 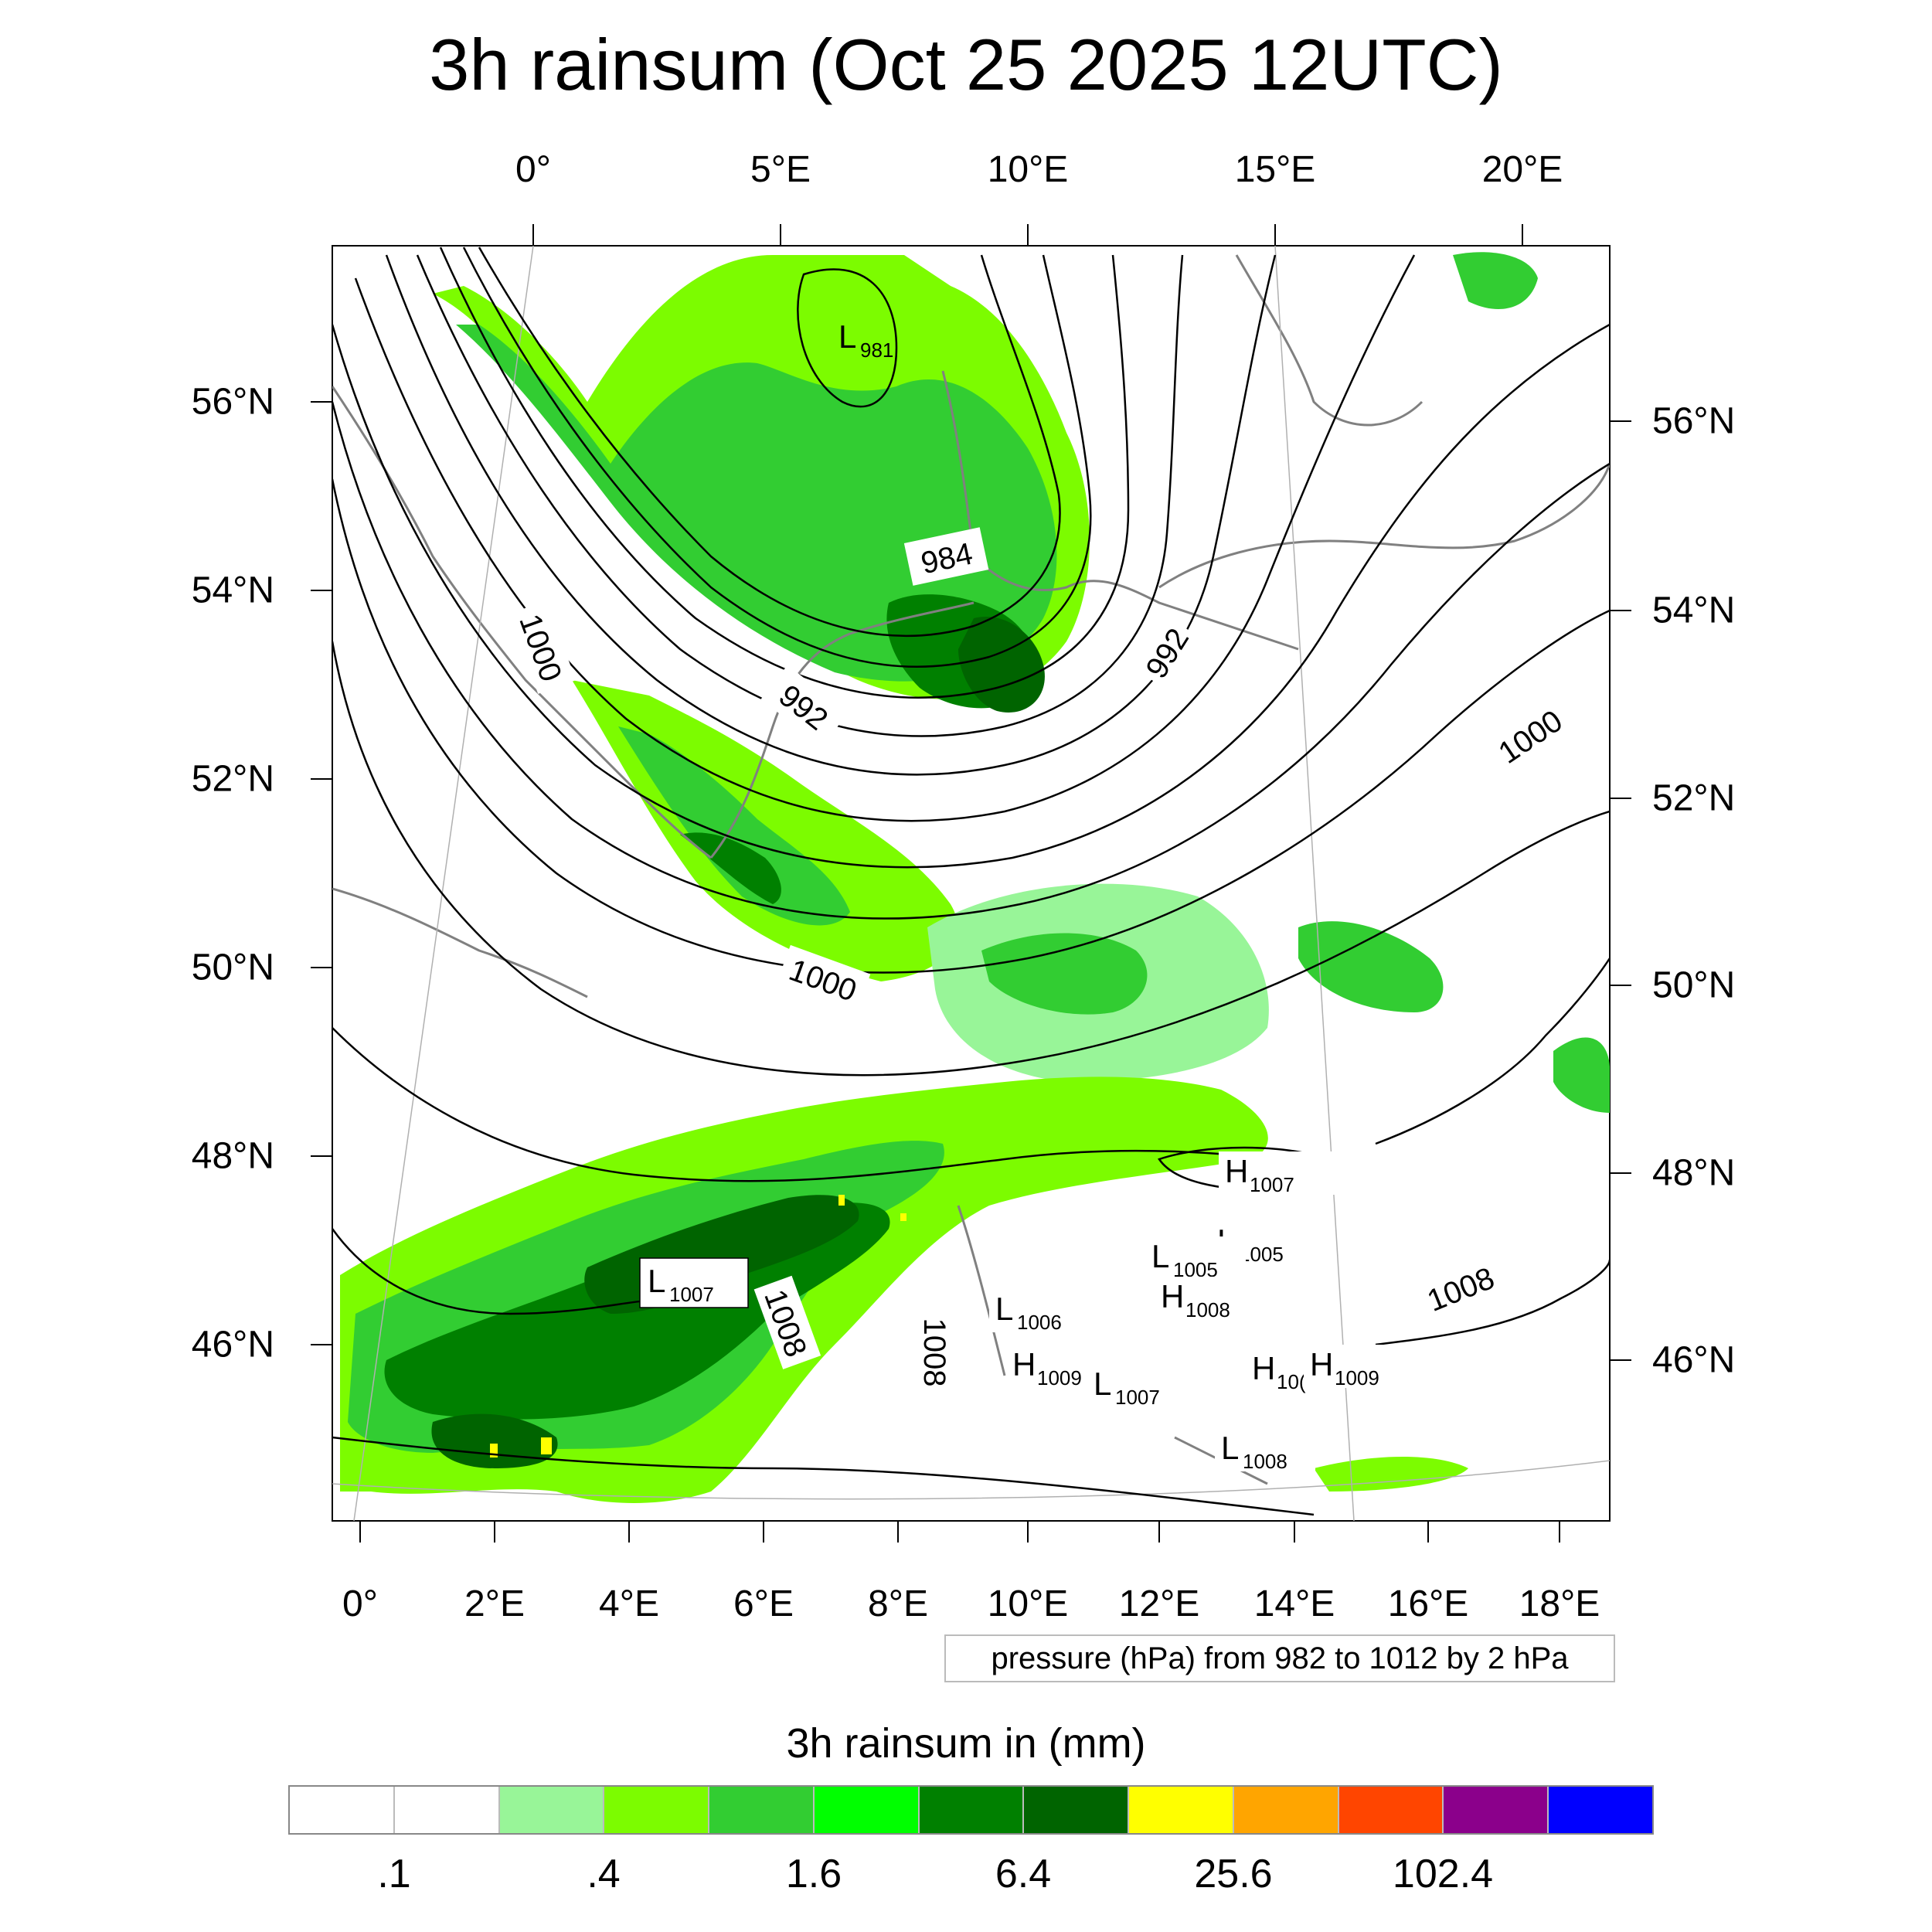 I want to click on rain-area-central2, so click(x=1064, y=974).